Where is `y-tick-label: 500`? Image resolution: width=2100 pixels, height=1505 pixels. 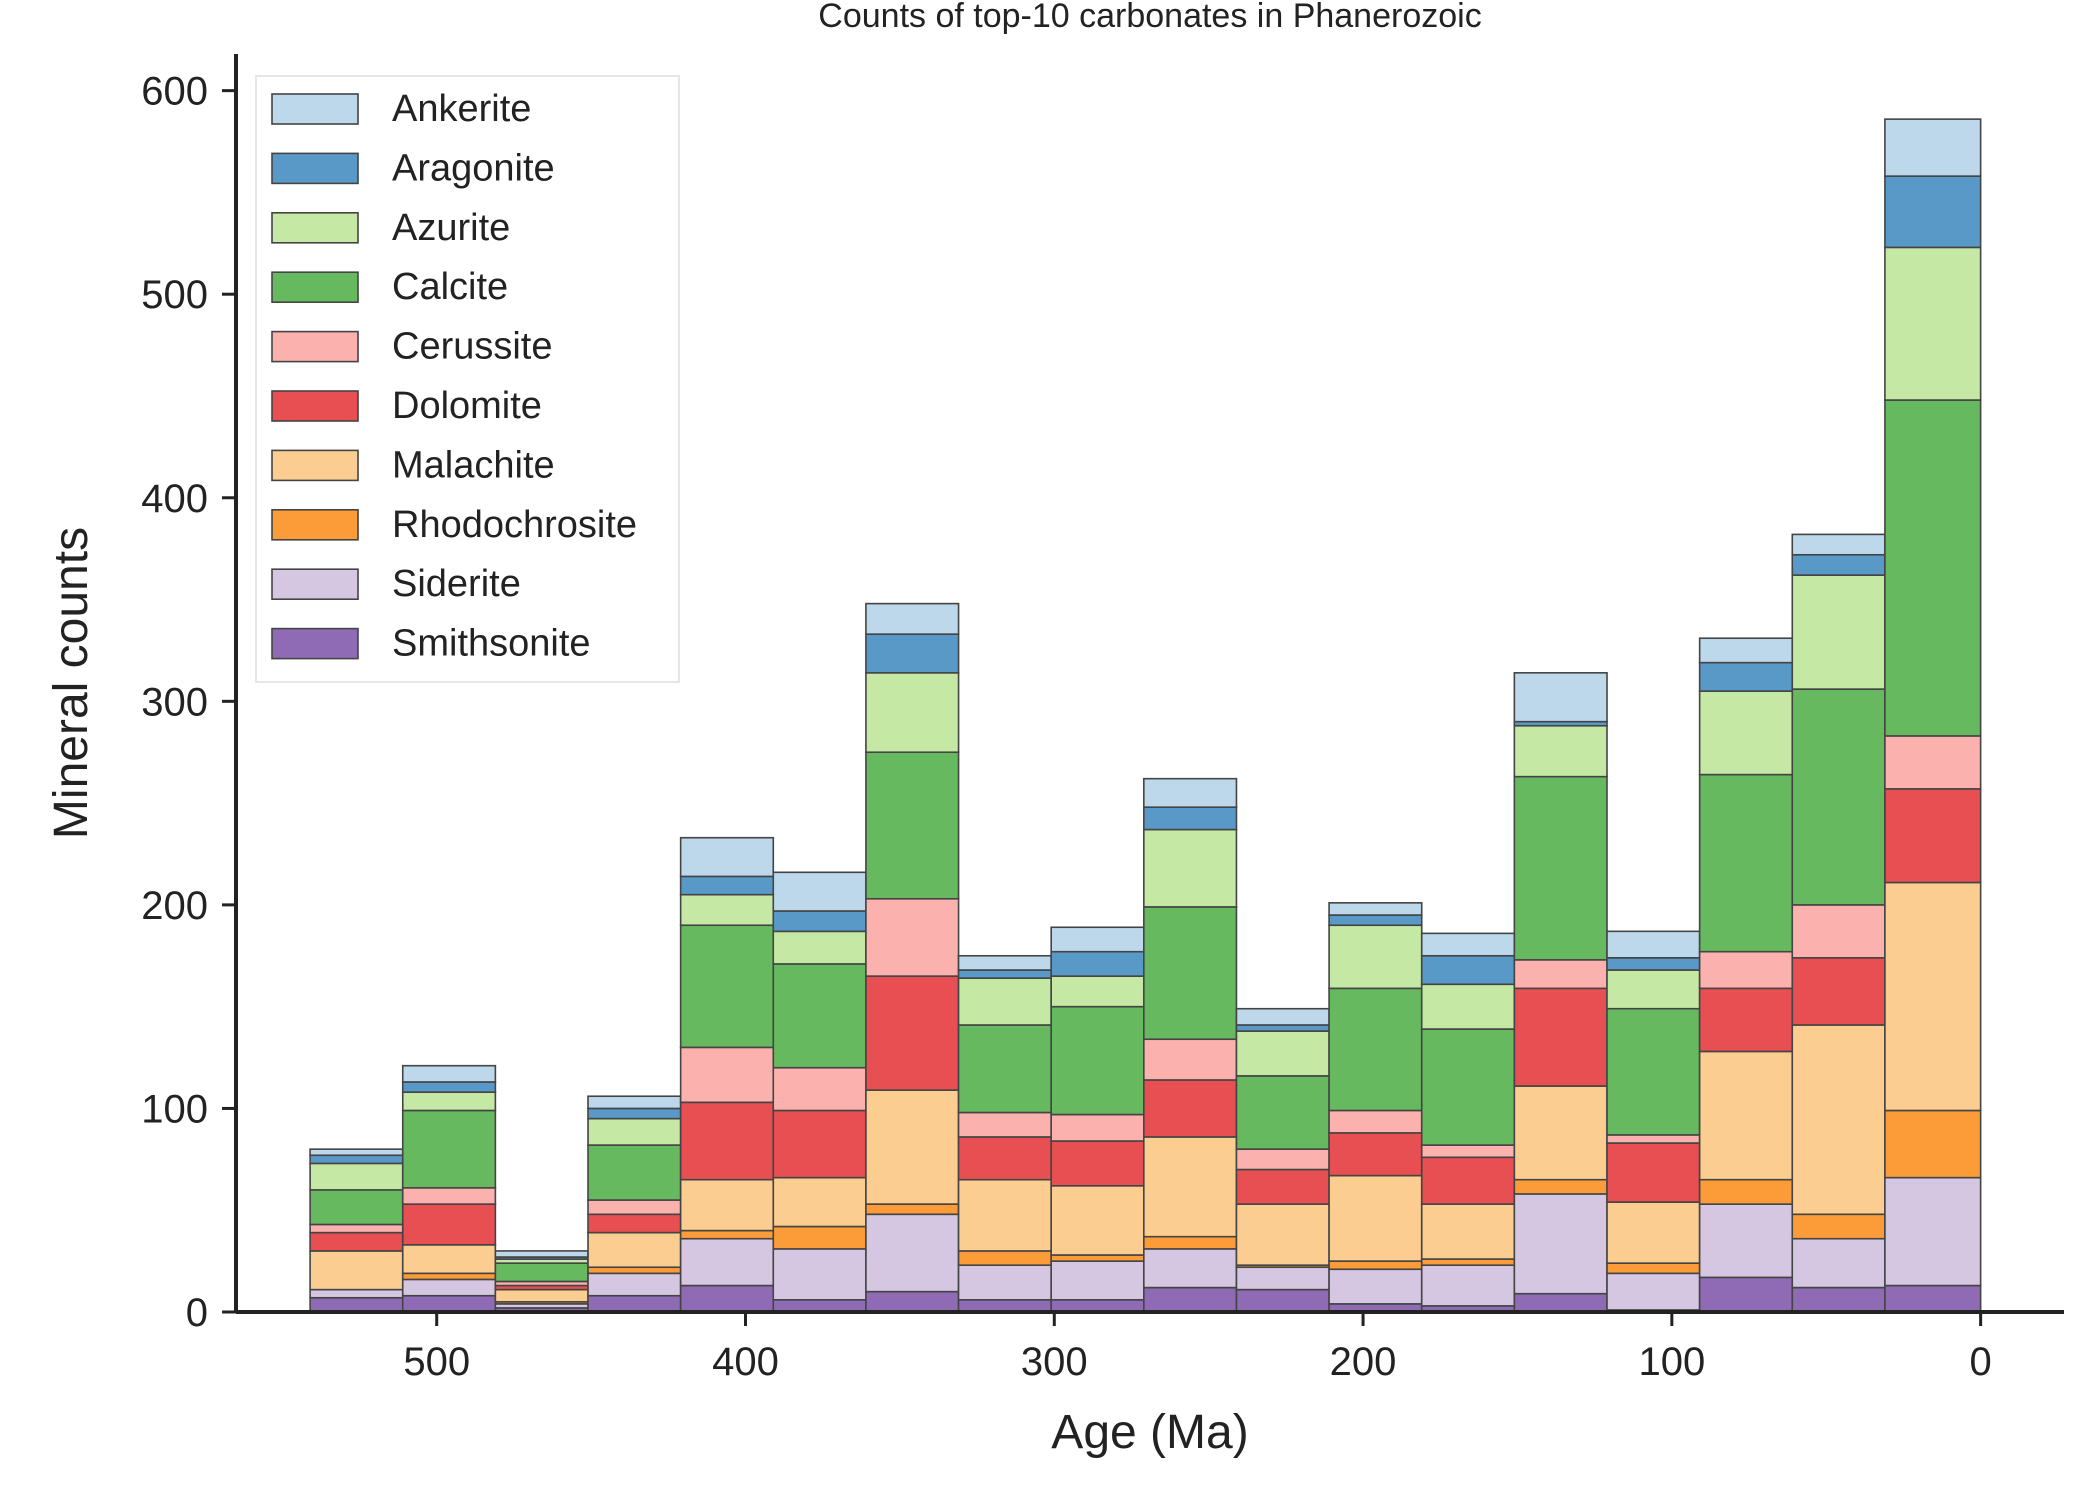 y-tick-label: 500 is located at coordinates (174, 295).